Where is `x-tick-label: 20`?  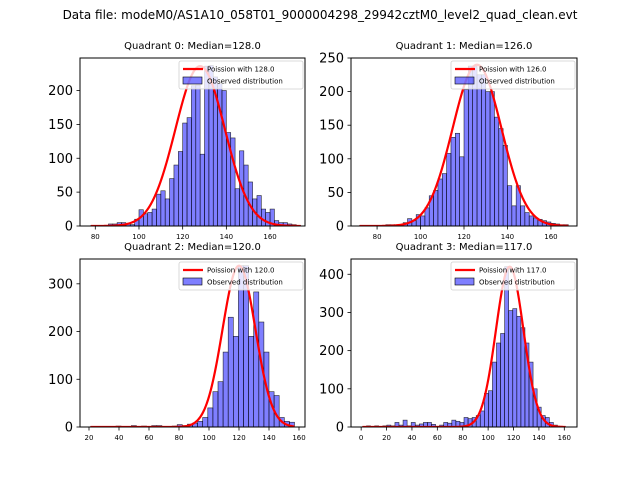 x-tick-label: 20 is located at coordinates (89, 438).